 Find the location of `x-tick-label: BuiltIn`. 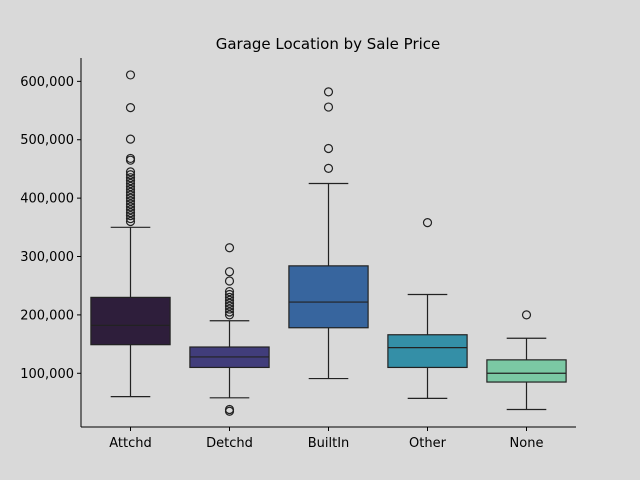

x-tick-label: BuiltIn is located at coordinates (329, 443).